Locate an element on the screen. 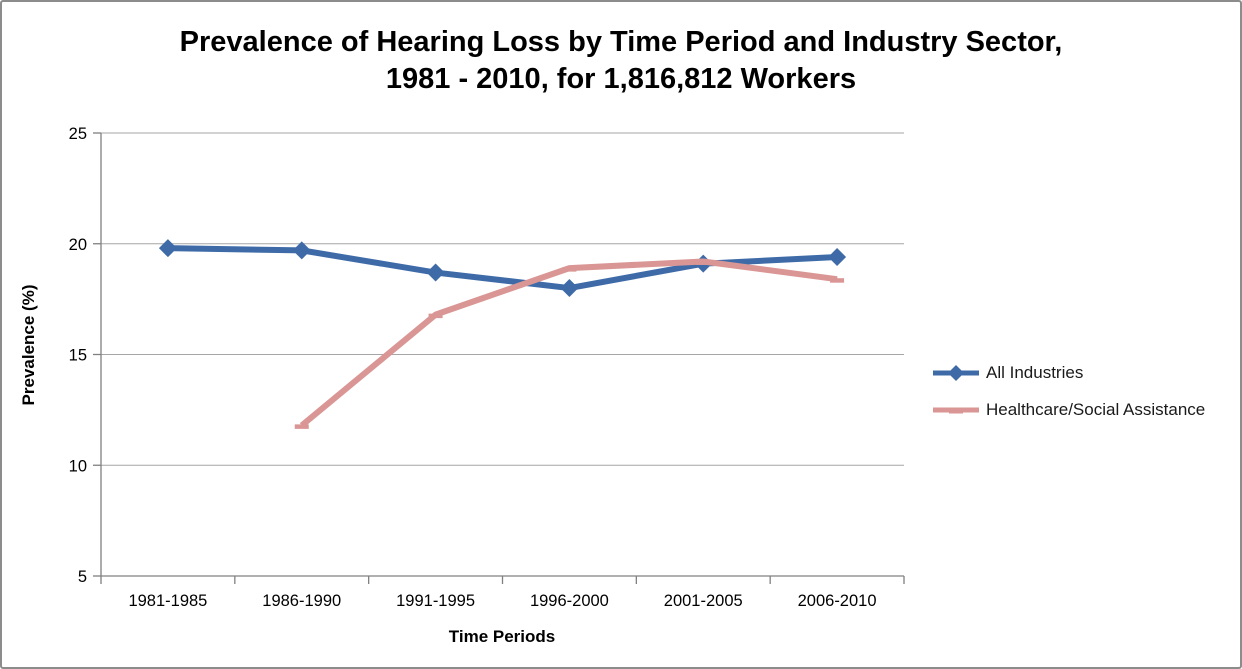 This screenshot has width=1242, height=669. x-tick-label: 2006-2010 is located at coordinates (837, 601).